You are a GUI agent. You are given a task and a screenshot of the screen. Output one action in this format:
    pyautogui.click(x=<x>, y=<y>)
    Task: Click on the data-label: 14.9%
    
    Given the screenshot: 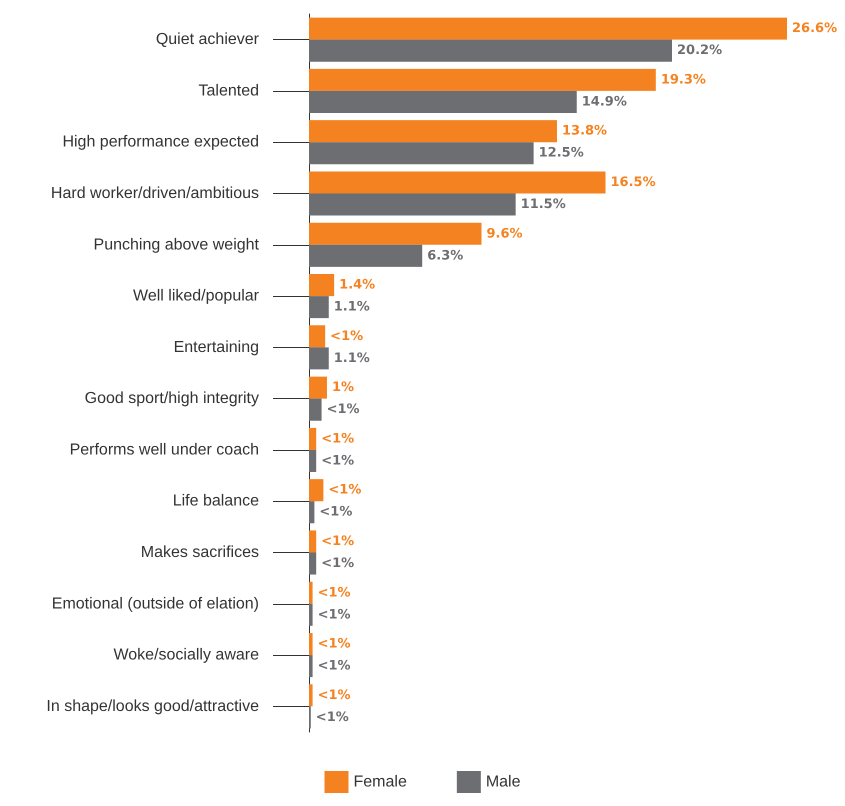 What is the action you would take?
    pyautogui.click(x=604, y=102)
    